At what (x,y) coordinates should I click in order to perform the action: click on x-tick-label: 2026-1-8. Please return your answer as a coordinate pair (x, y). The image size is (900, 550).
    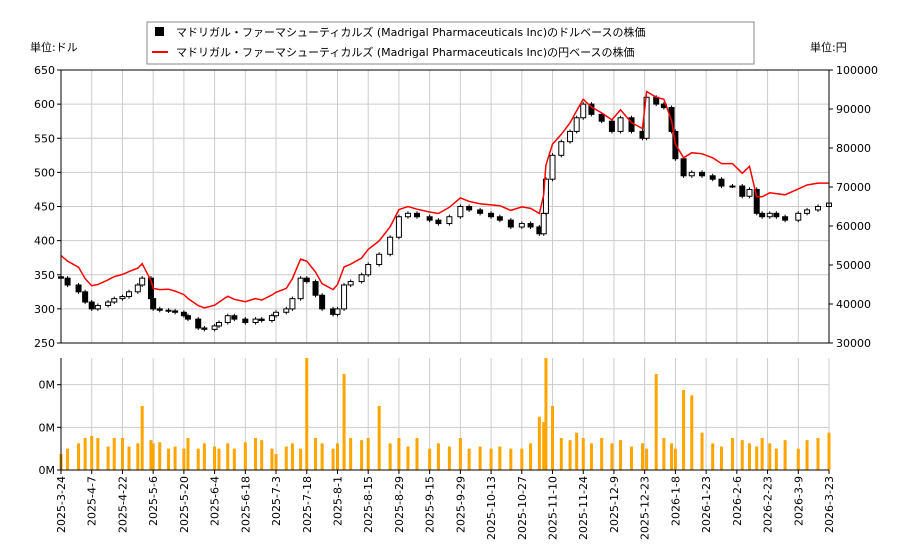
    Looking at the image, I should click on (675, 501).